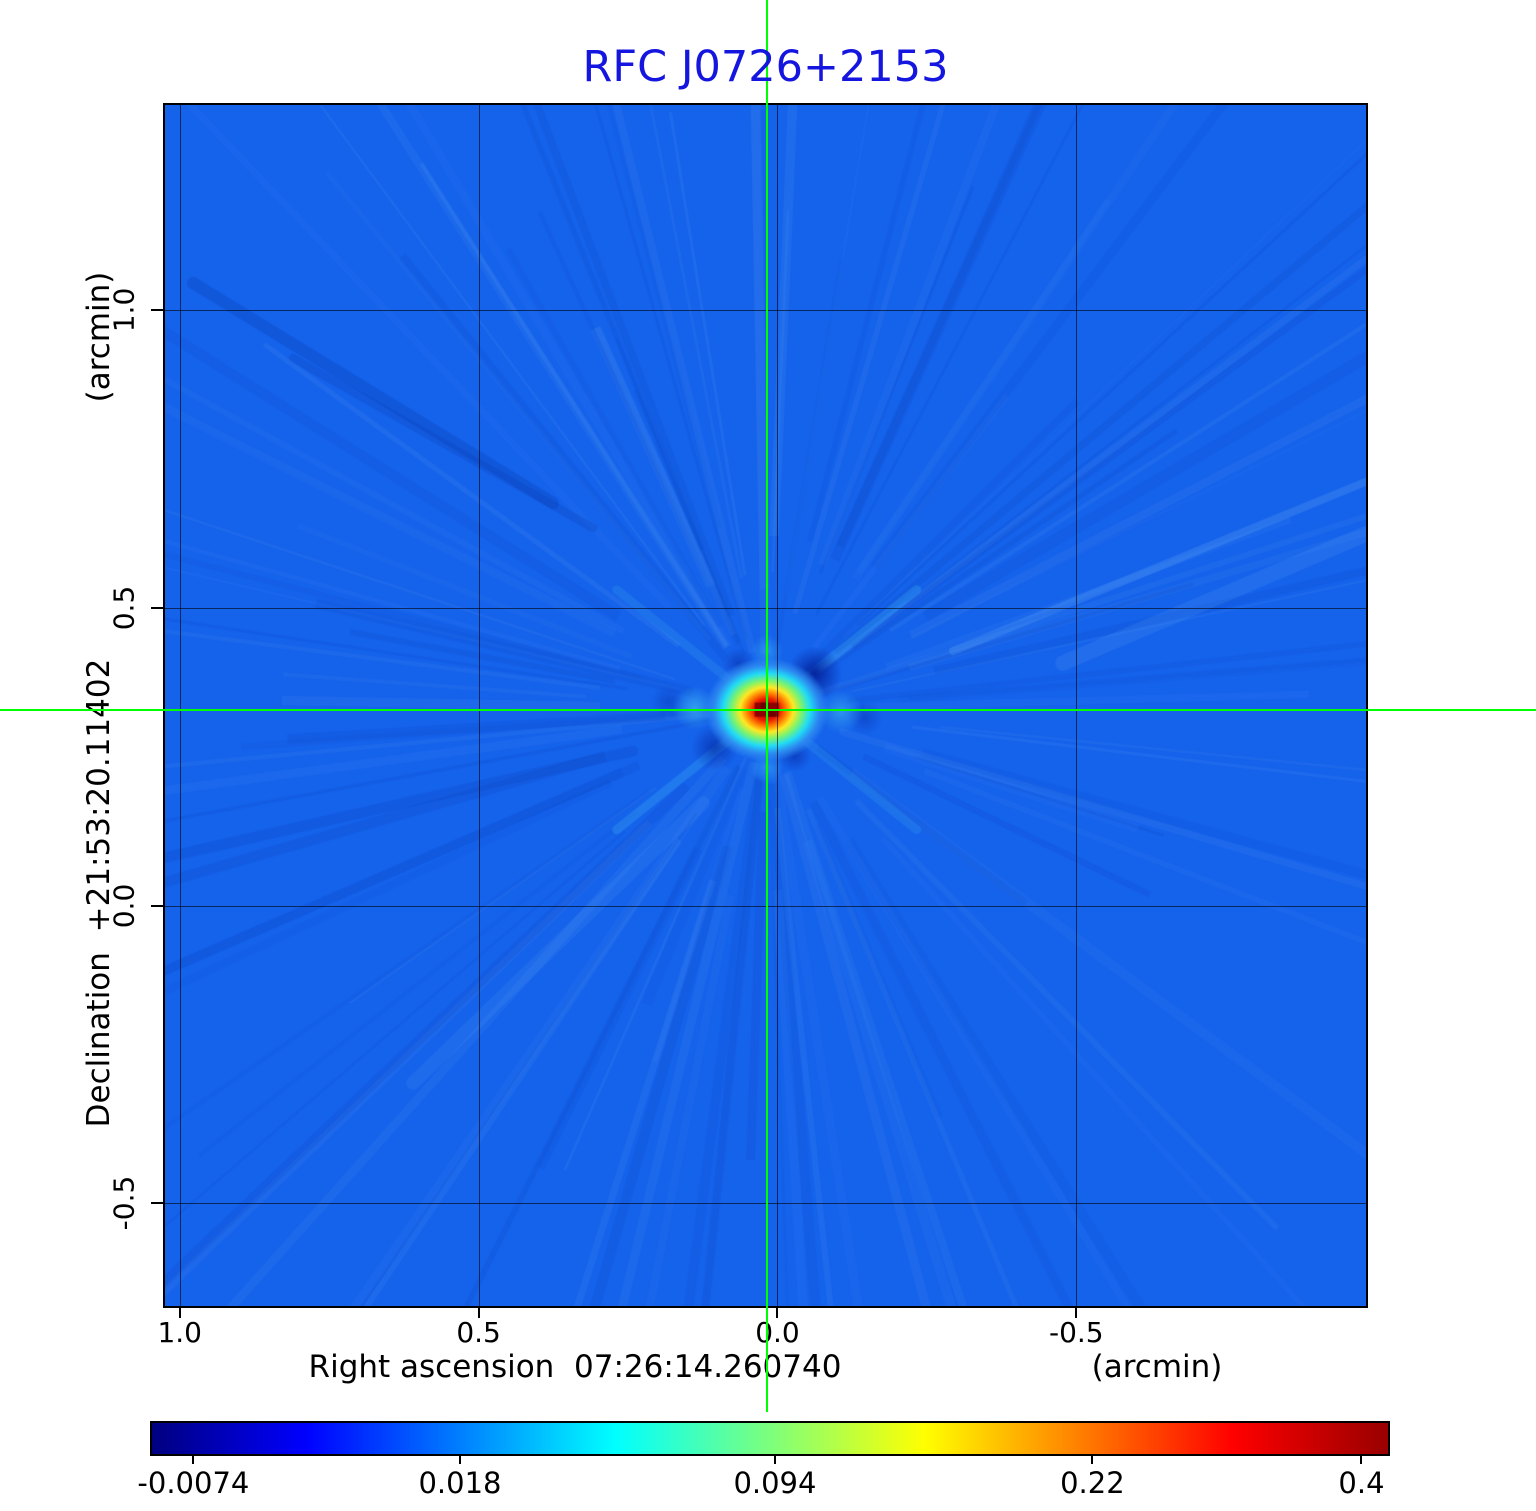 The image size is (1536, 1511). What do you see at coordinates (1076, 1332) in the screenshot?
I see `x-tick-label: -0.5` at bounding box center [1076, 1332].